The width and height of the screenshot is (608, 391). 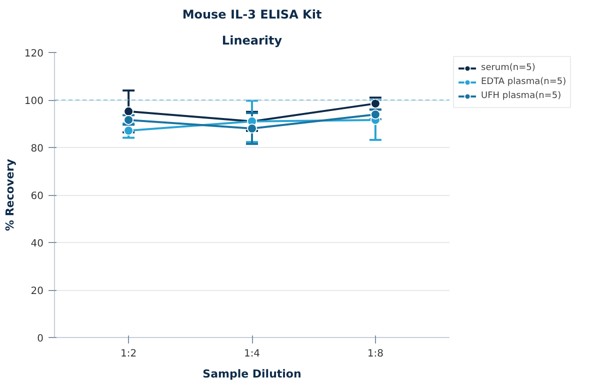 What do you see at coordinates (521, 96) in the screenshot?
I see `legend-label: UFH plasma(n=5)` at bounding box center [521, 96].